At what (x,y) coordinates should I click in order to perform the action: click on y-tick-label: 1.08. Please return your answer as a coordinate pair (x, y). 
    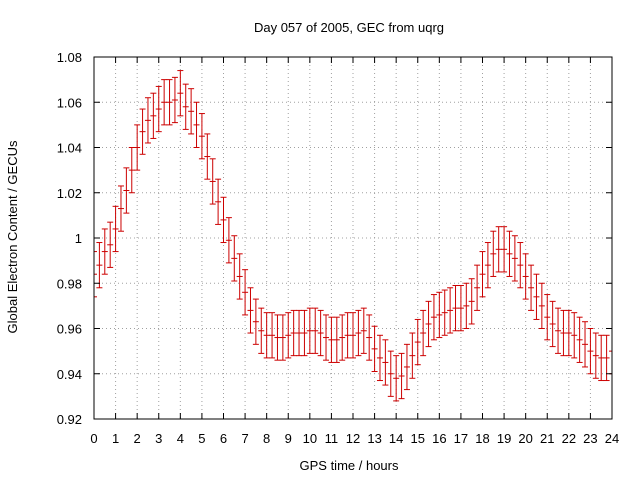
    Looking at the image, I should click on (69, 57).